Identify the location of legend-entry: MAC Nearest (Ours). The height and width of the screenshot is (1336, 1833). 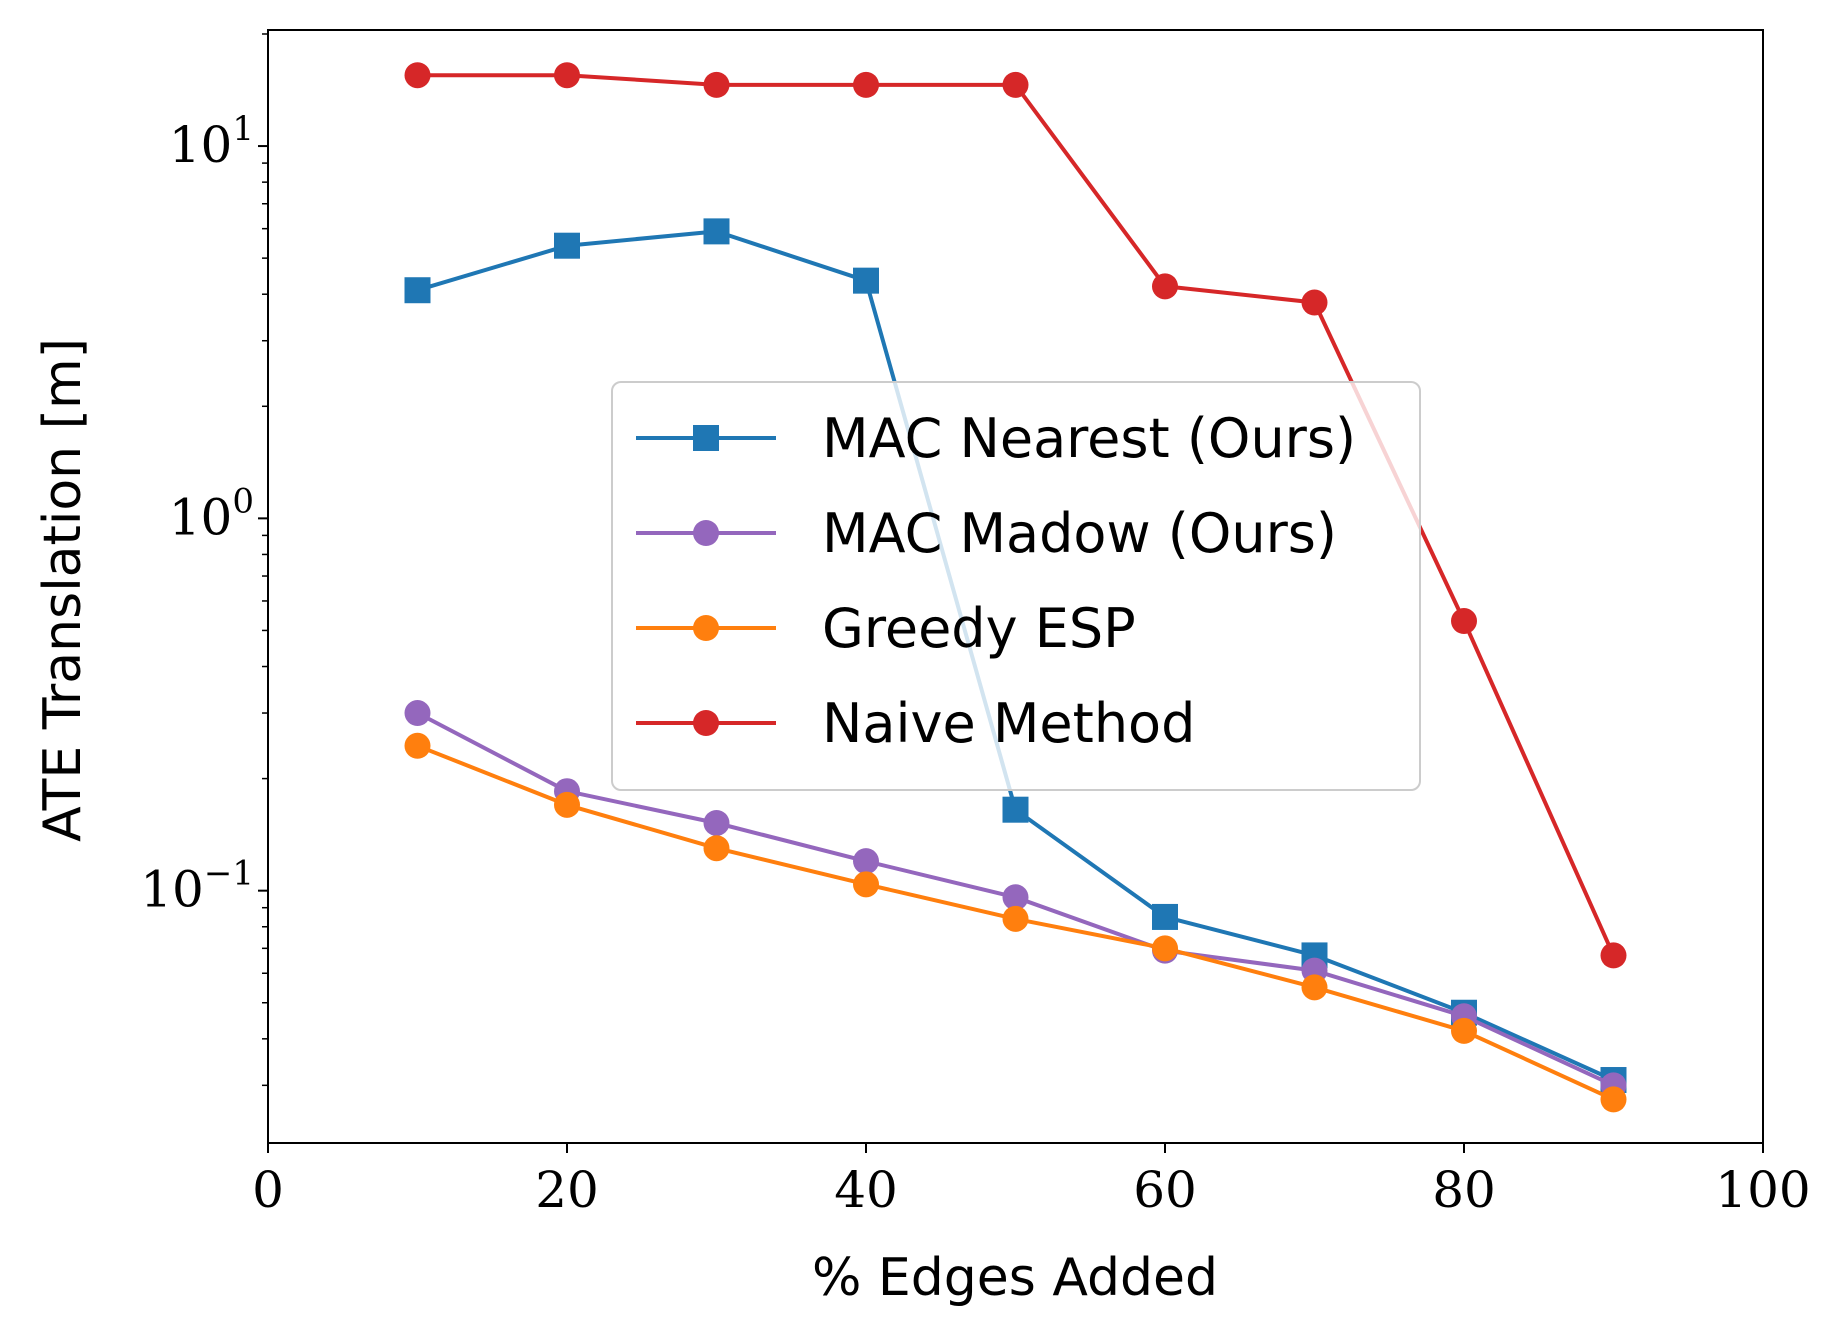
(996, 438).